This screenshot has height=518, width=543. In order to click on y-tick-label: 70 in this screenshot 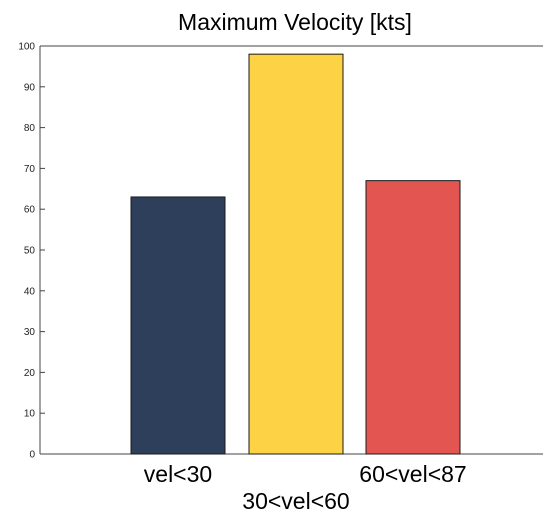, I will do `click(30, 169)`.